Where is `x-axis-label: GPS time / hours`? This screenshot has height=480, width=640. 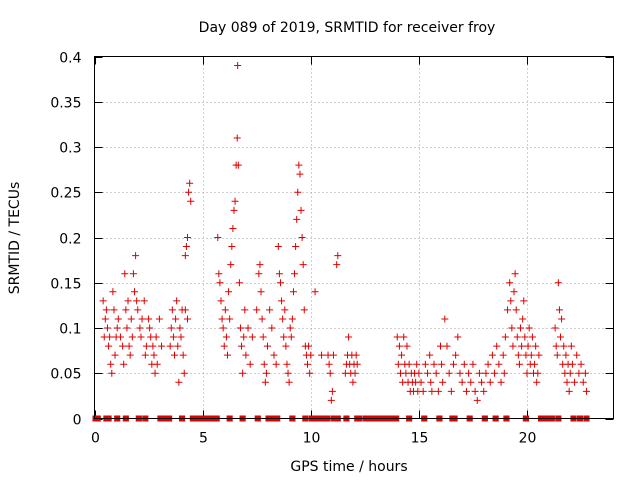
x-axis-label: GPS time / hours is located at coordinates (348, 467).